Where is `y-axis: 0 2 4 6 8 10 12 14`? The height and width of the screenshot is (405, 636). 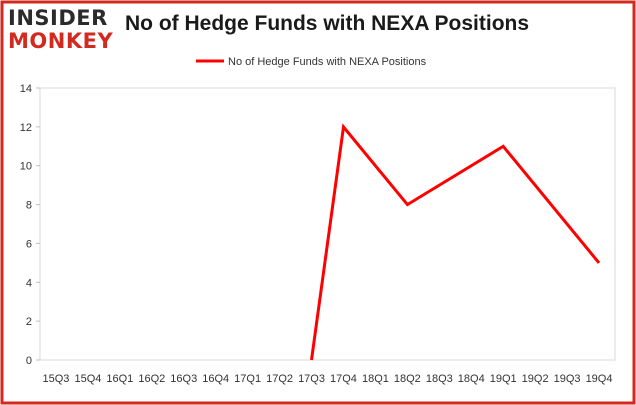 y-axis: 0 2 4 6 8 10 12 14 is located at coordinates (30, 225).